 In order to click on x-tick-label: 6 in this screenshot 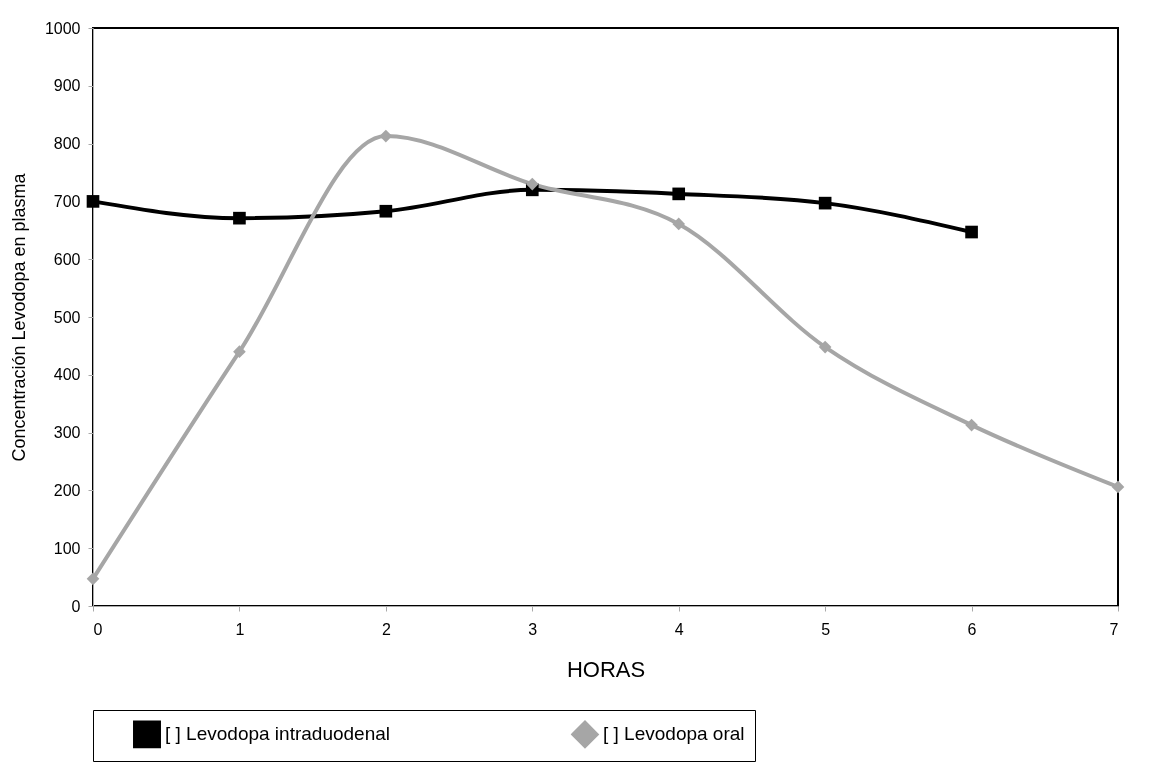, I will do `click(972, 629)`.